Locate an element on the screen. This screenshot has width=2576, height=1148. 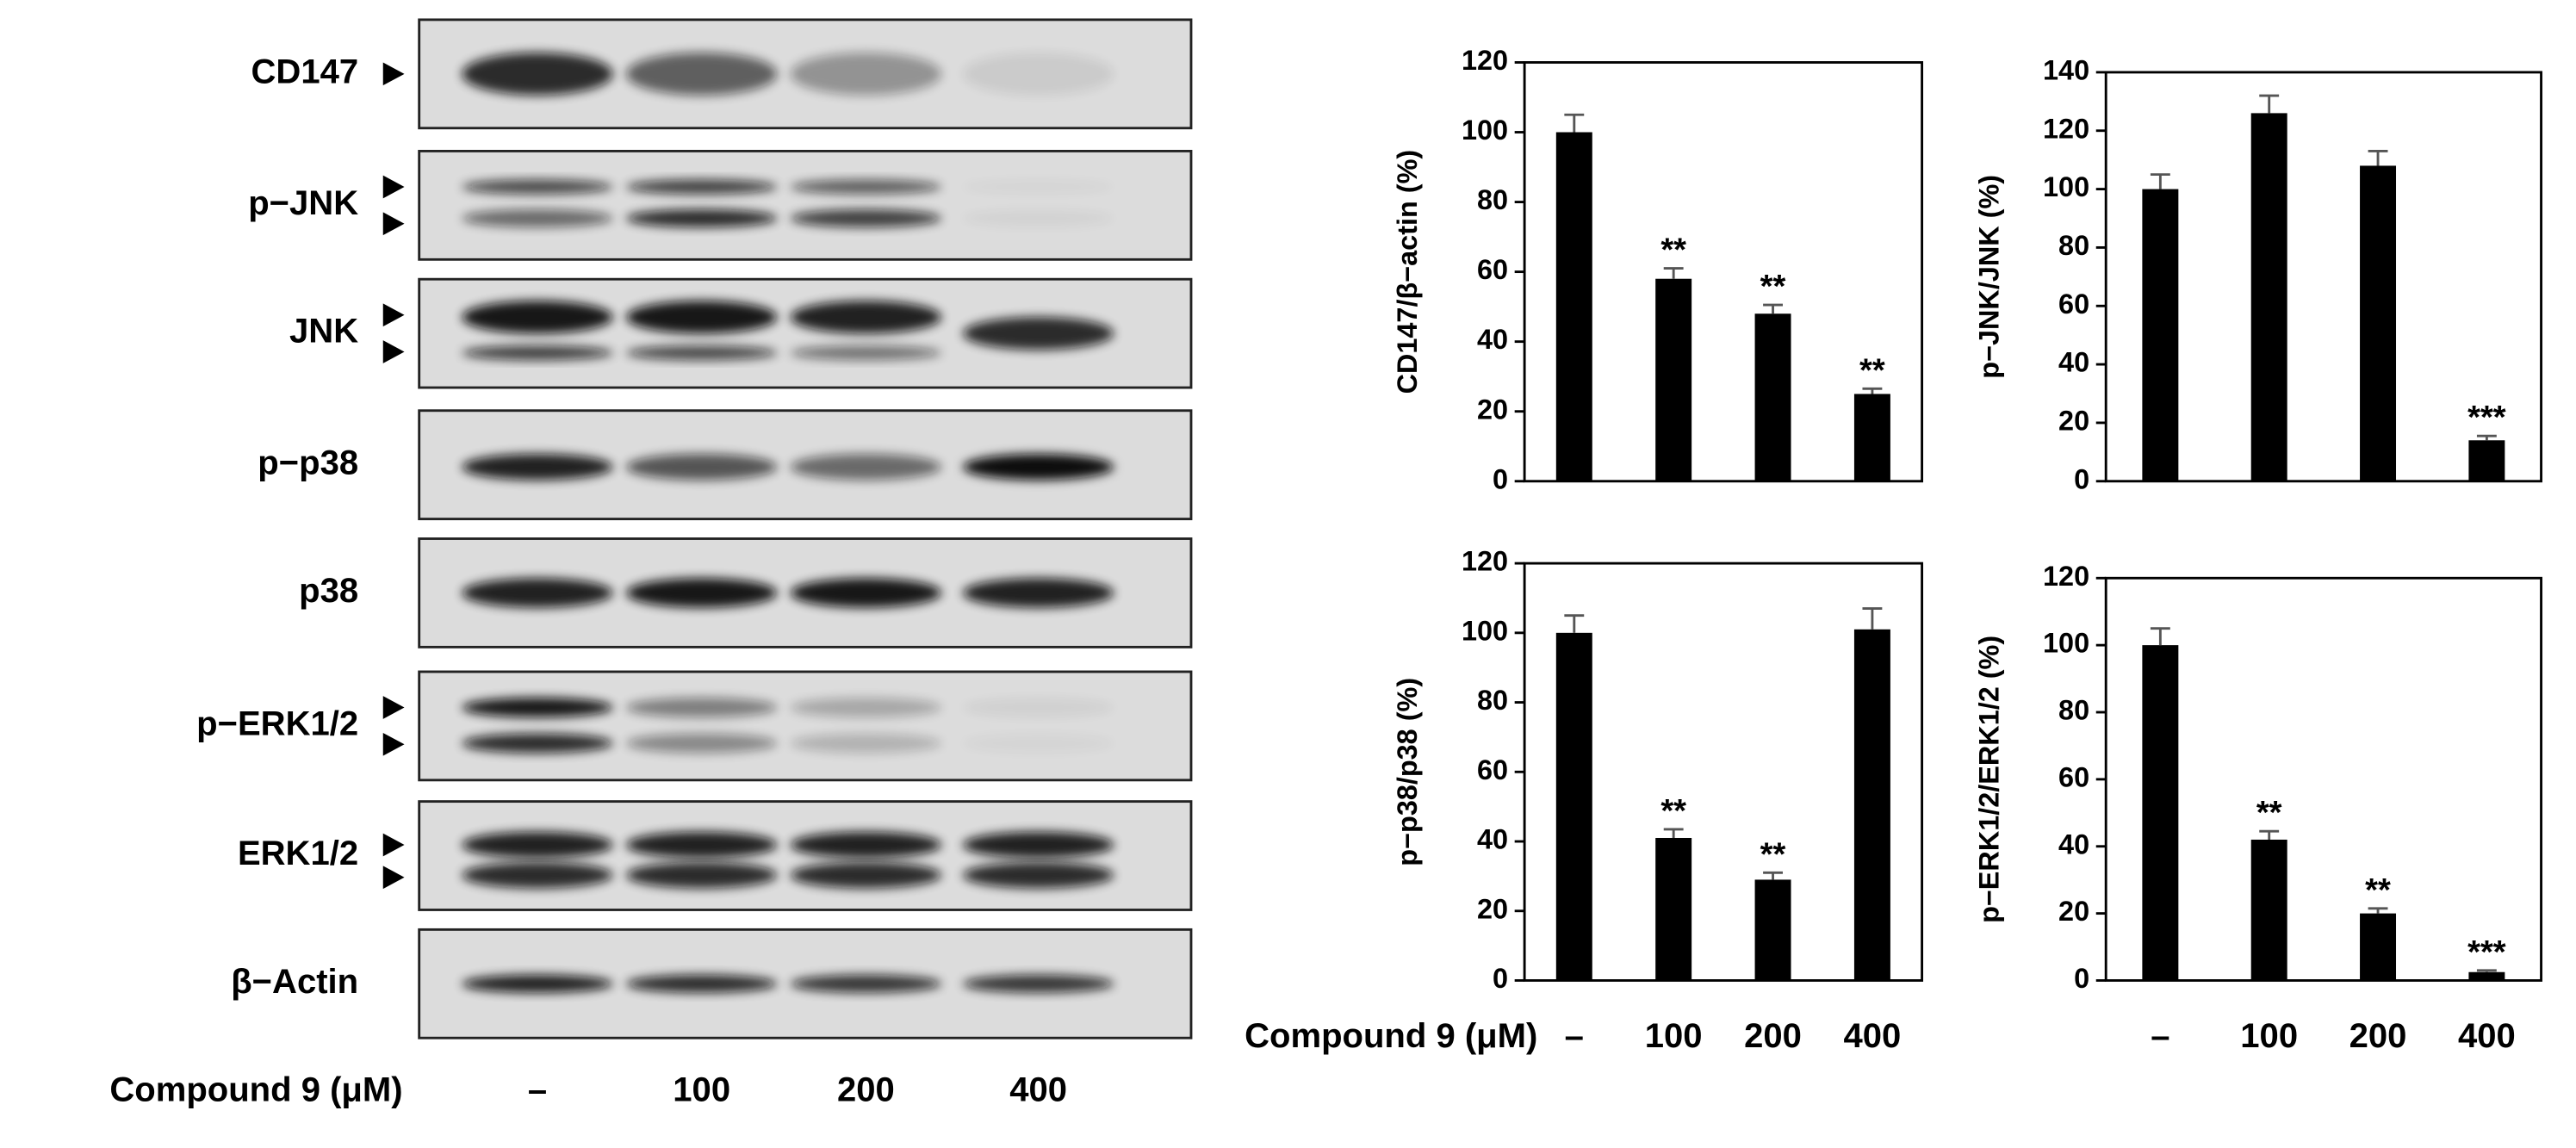
blot-label: p−p38 is located at coordinates (308, 462).